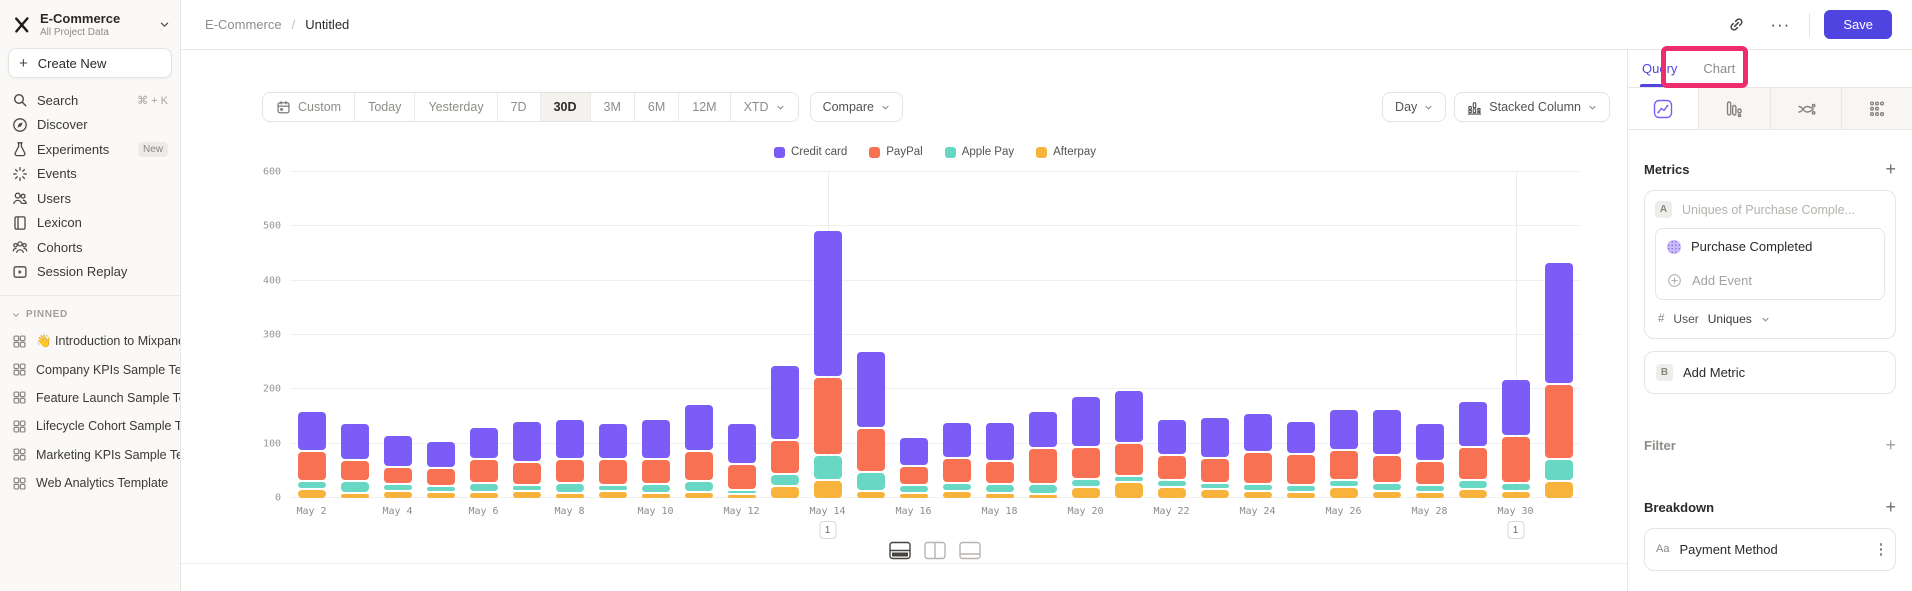 Image resolution: width=1912 pixels, height=591 pixels. What do you see at coordinates (1532, 107) in the screenshot?
I see `chart-type-dropdown: Stacked Column` at bounding box center [1532, 107].